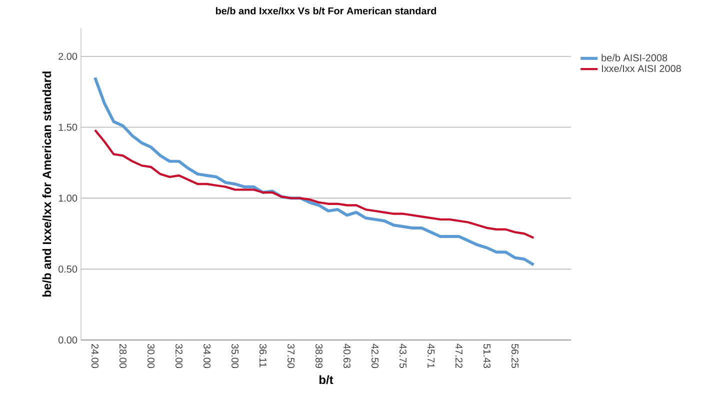  Describe the element at coordinates (68, 269) in the screenshot. I see `y-tick-label: 0.50` at that location.